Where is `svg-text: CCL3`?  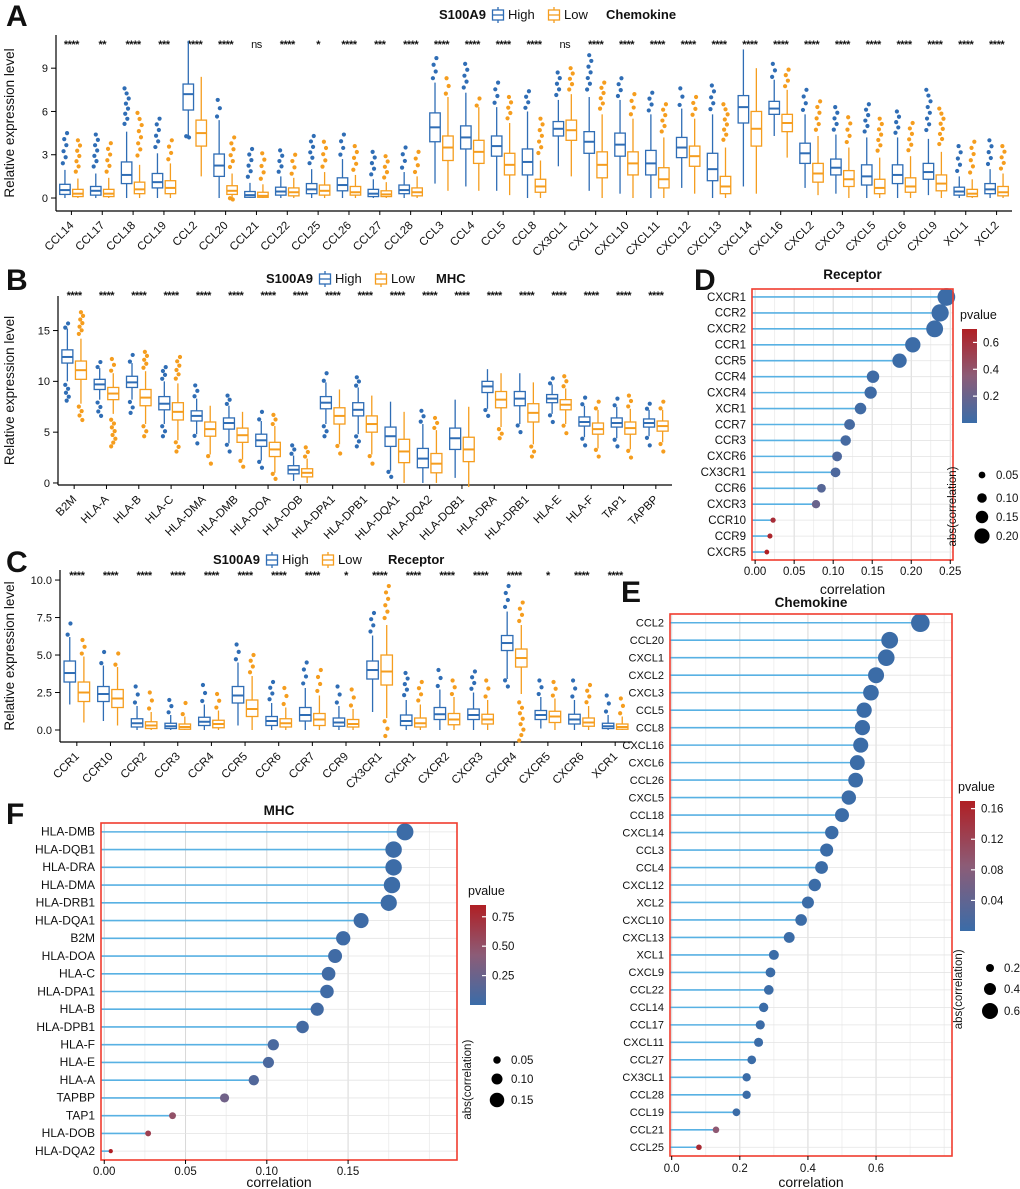 svg-text: CCL3 is located at coordinates (431, 234).